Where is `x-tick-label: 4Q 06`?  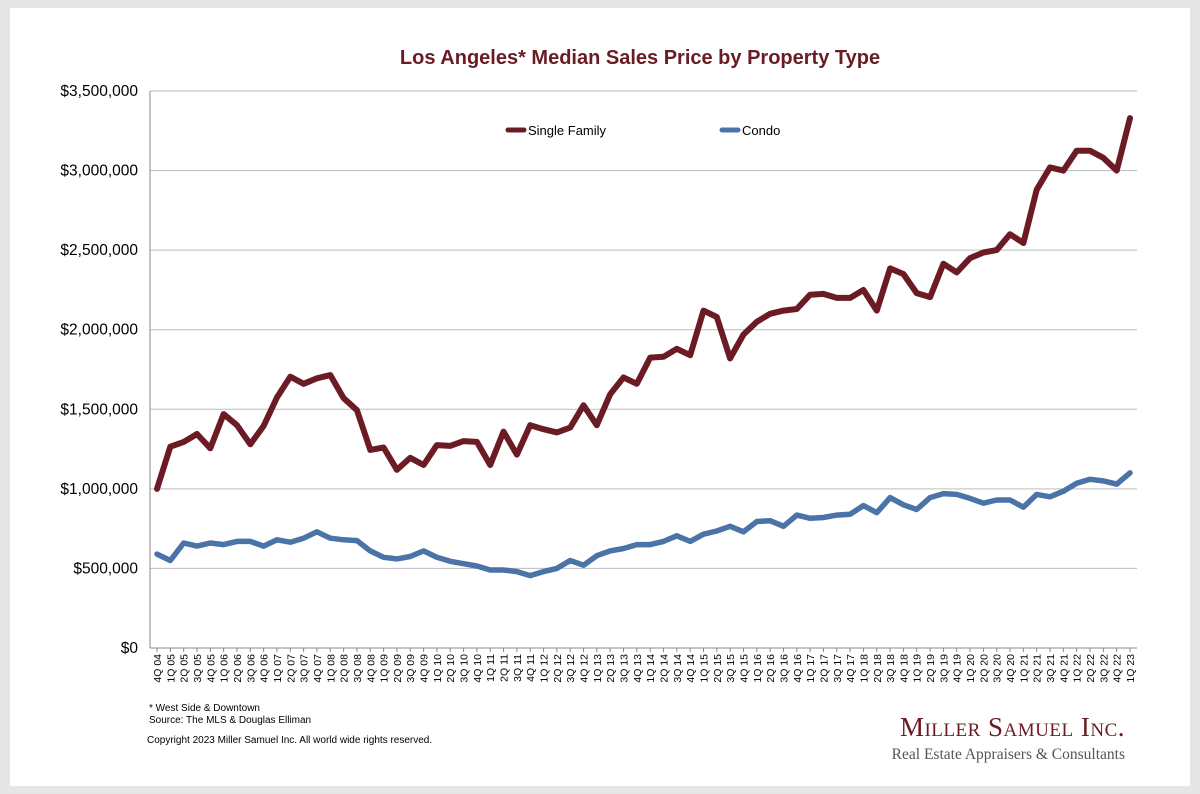 x-tick-label: 4Q 06 is located at coordinates (265, 668).